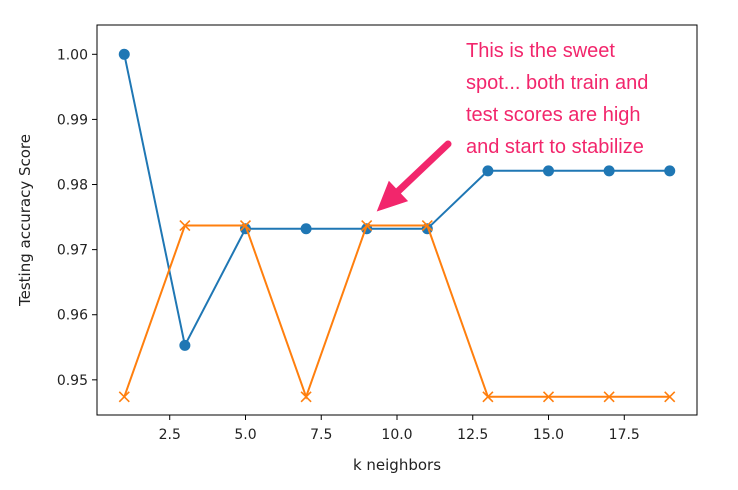  What do you see at coordinates (72, 381) in the screenshot?
I see `y-tick-label: 0.95` at bounding box center [72, 381].